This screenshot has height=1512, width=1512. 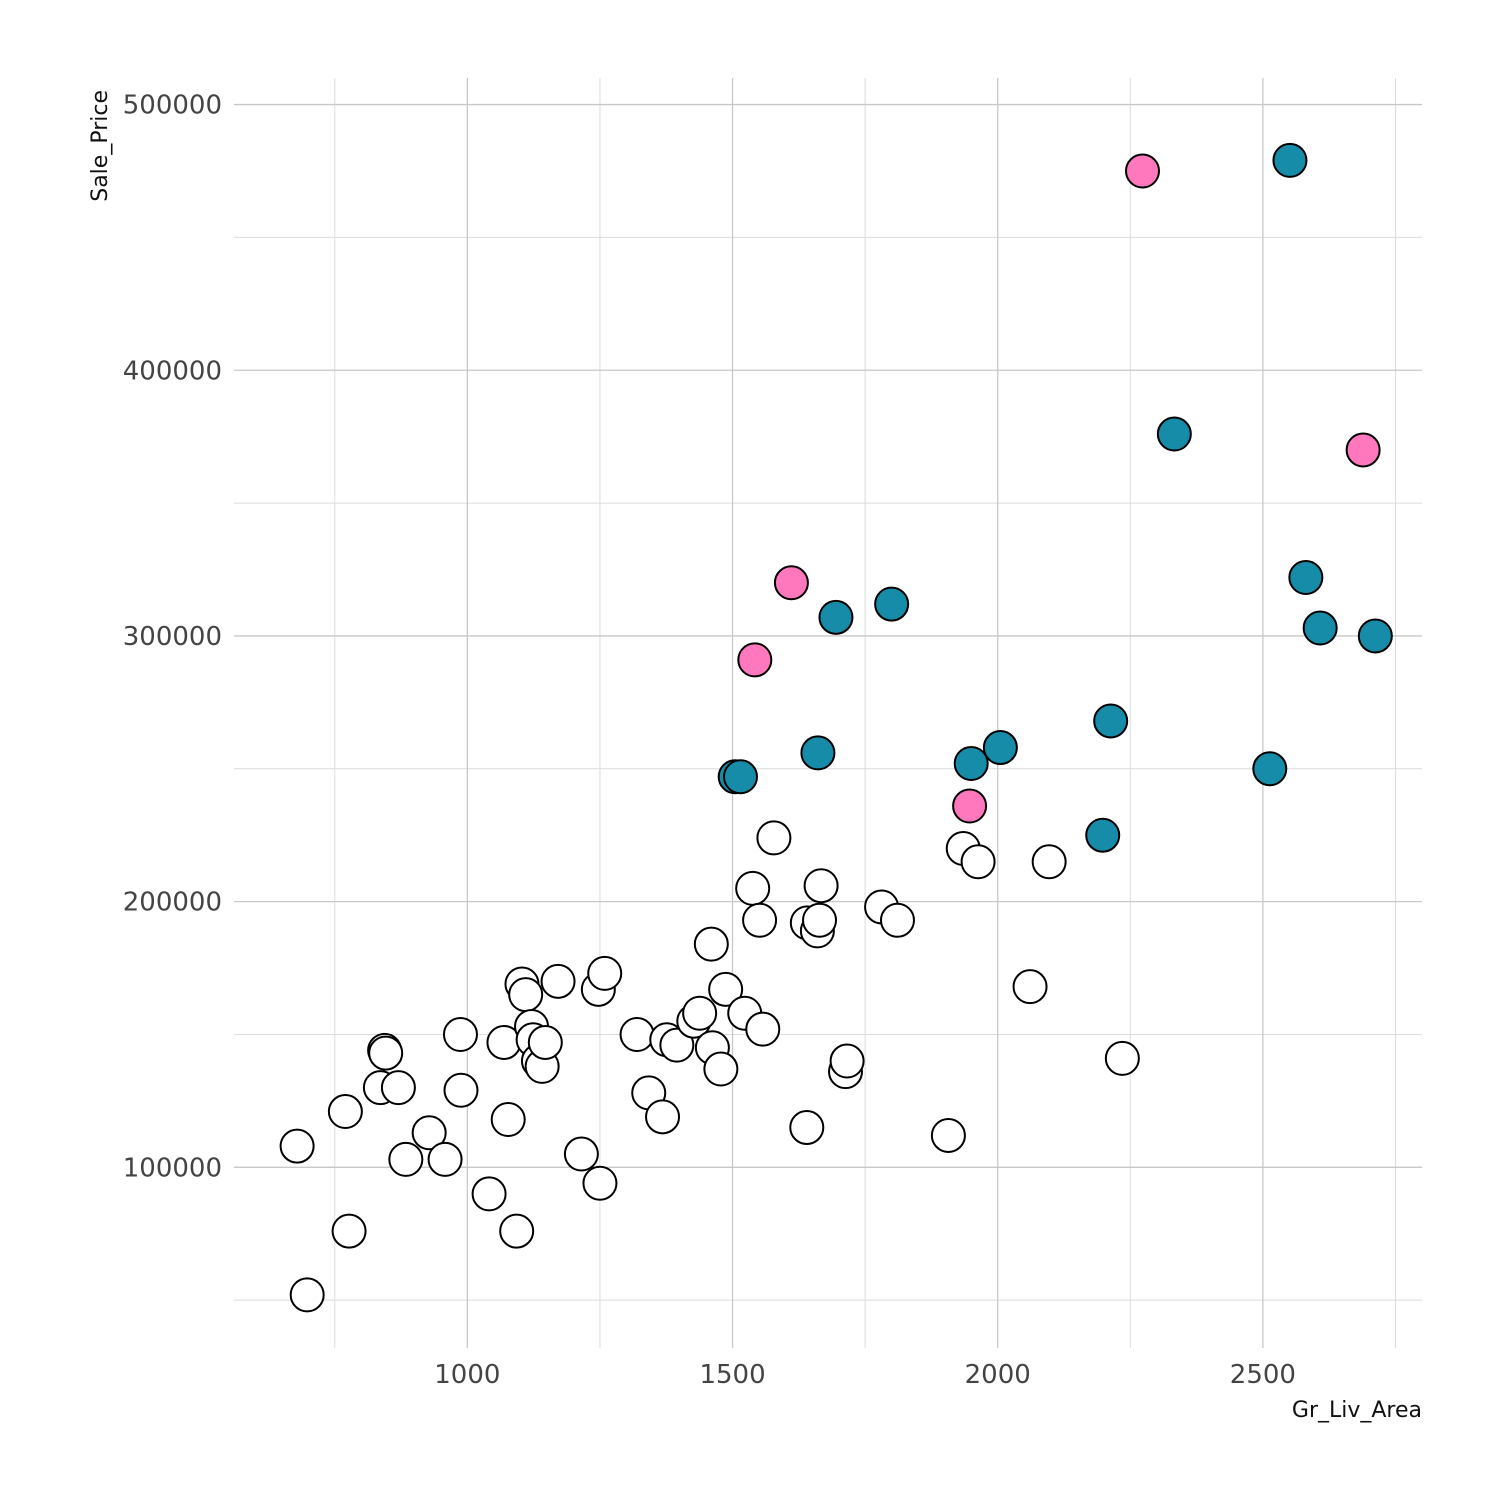 I want to click on y-tick-label: 200000, so click(x=172, y=903).